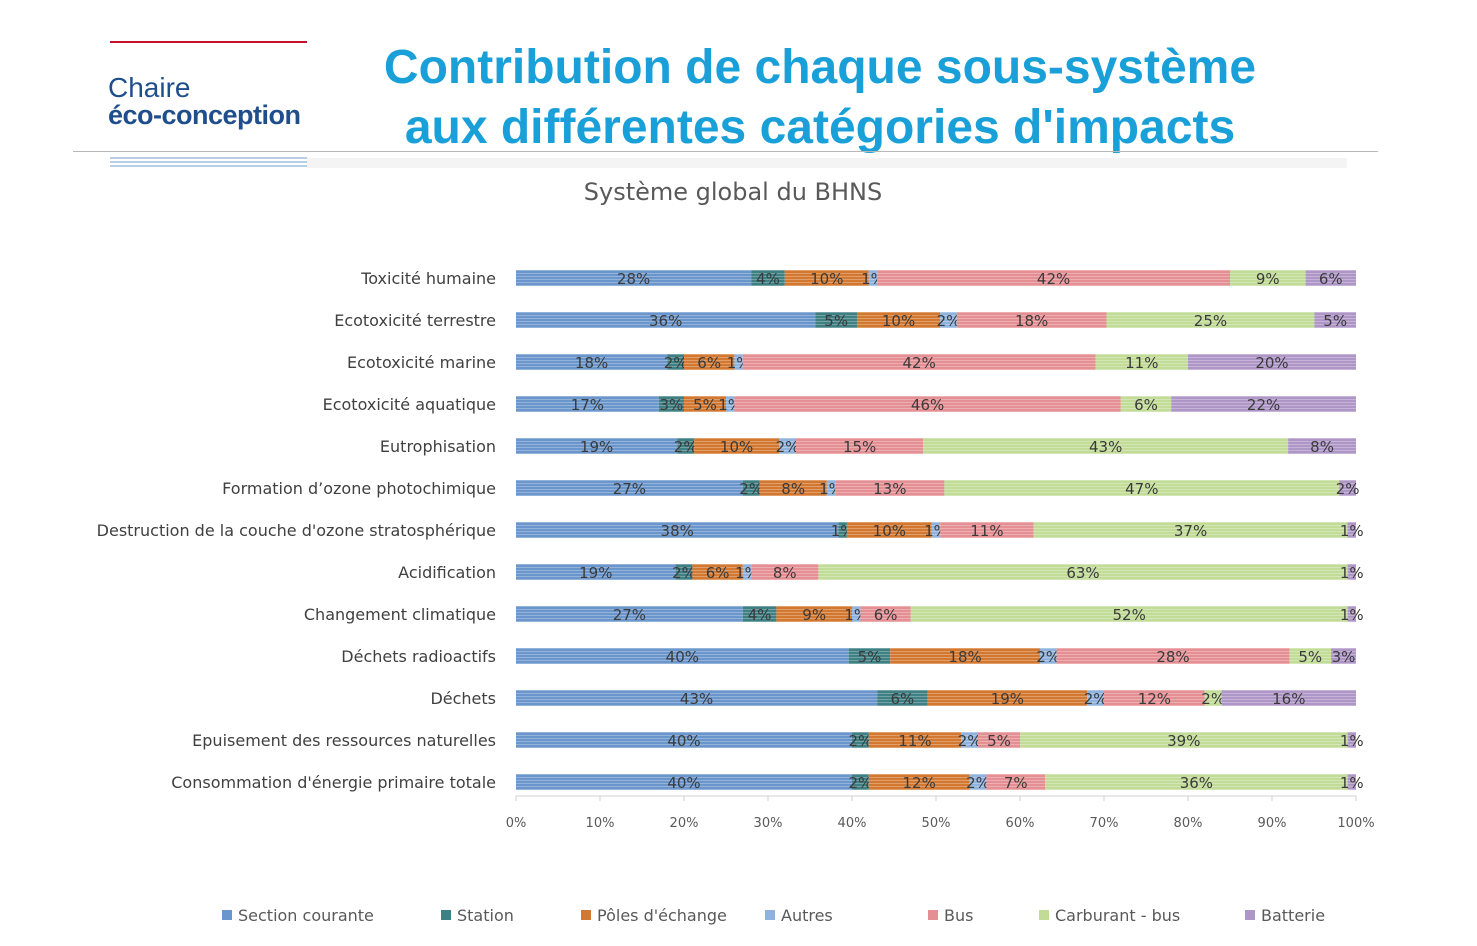  What do you see at coordinates (438, 446) in the screenshot?
I see `category-label: Eutrophisation` at bounding box center [438, 446].